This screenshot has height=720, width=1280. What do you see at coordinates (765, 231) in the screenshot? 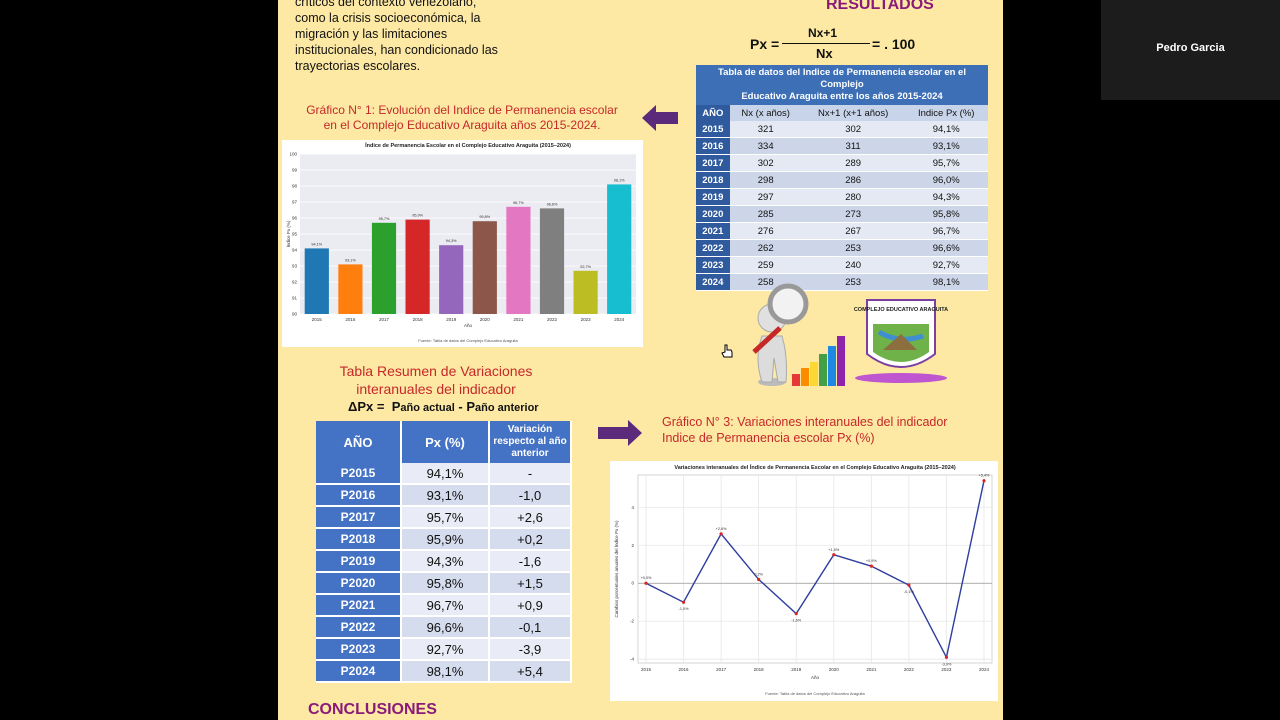
I see `table-cell: 276` at bounding box center [765, 231].